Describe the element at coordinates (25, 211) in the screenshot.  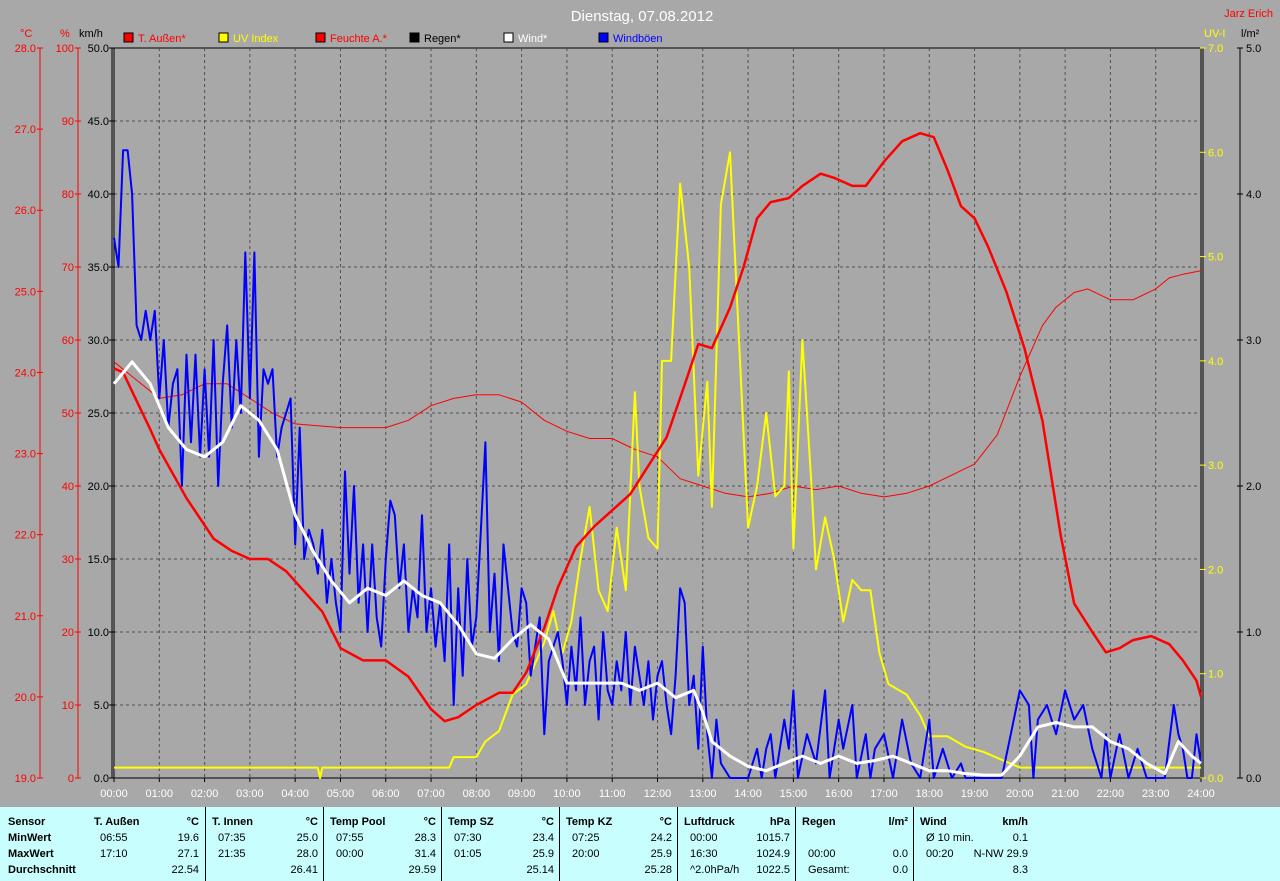
I see `temp-axis-tick-label: 26.0` at that location.